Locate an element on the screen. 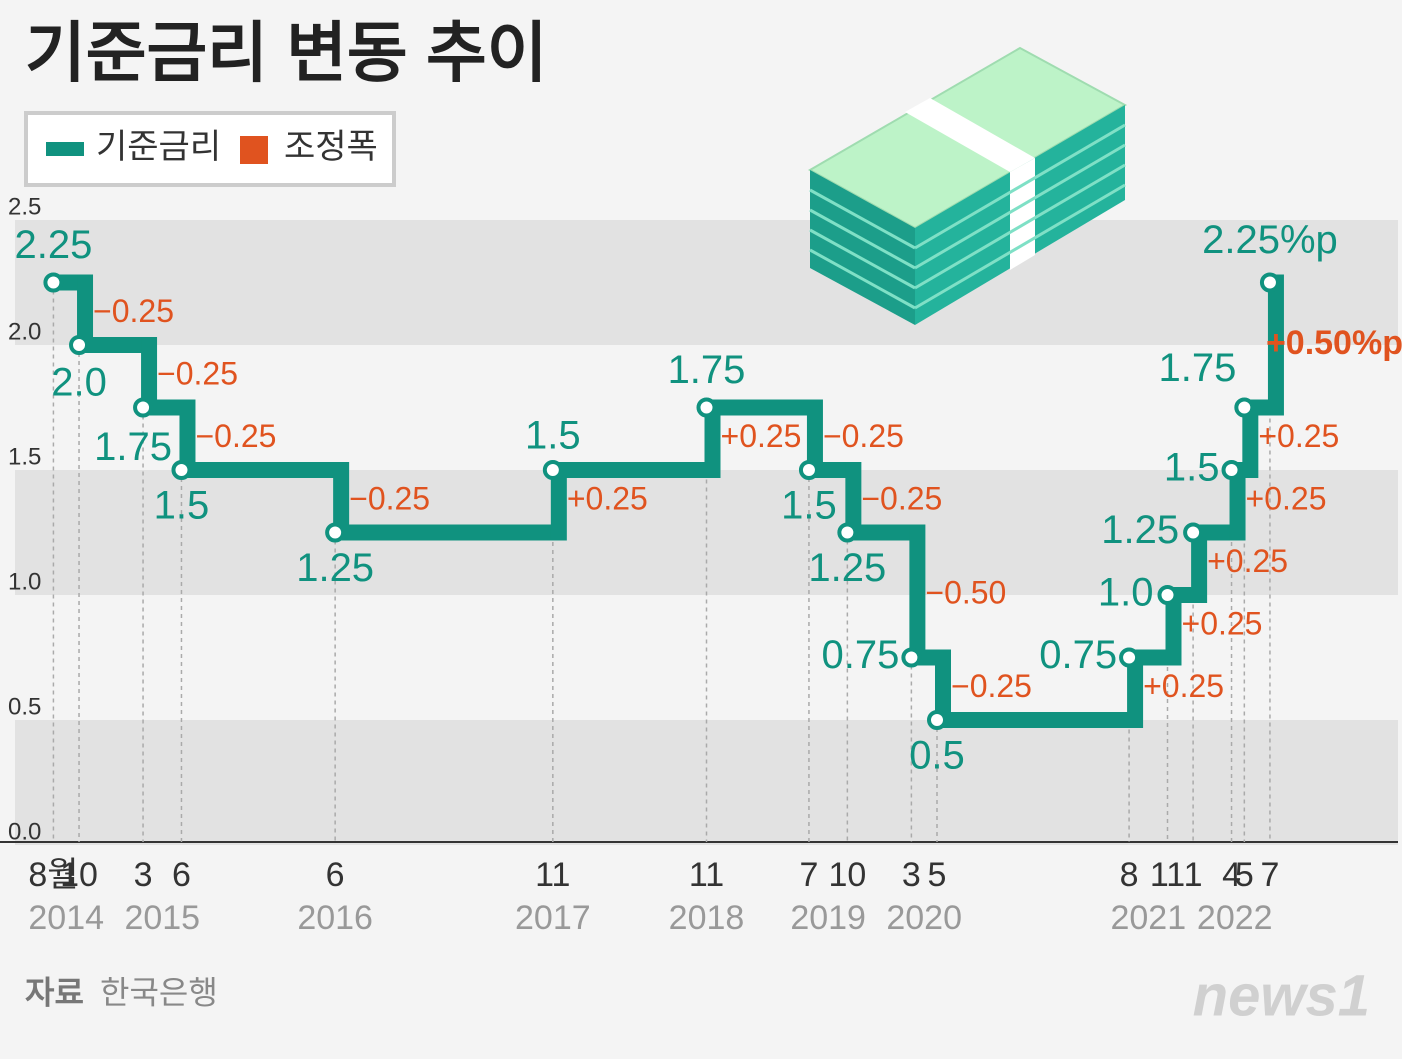  year-label: 2020 is located at coordinates (924, 918).